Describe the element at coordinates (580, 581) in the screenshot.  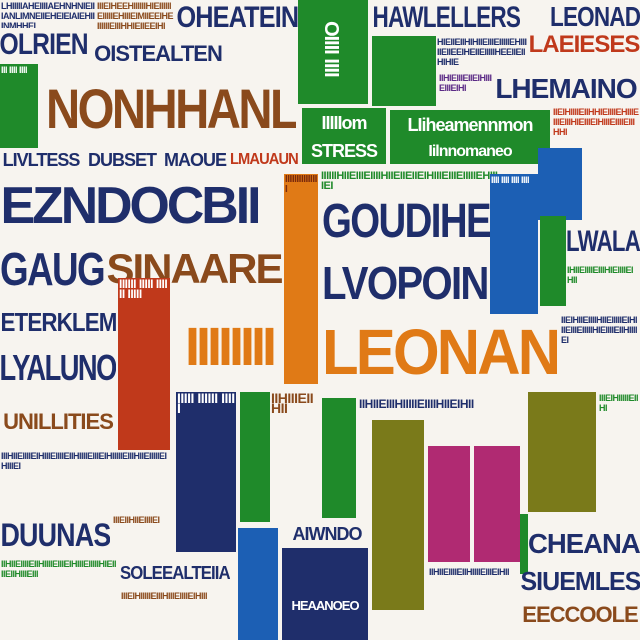
I see `word-siuemles: SIUEMLES` at that location.